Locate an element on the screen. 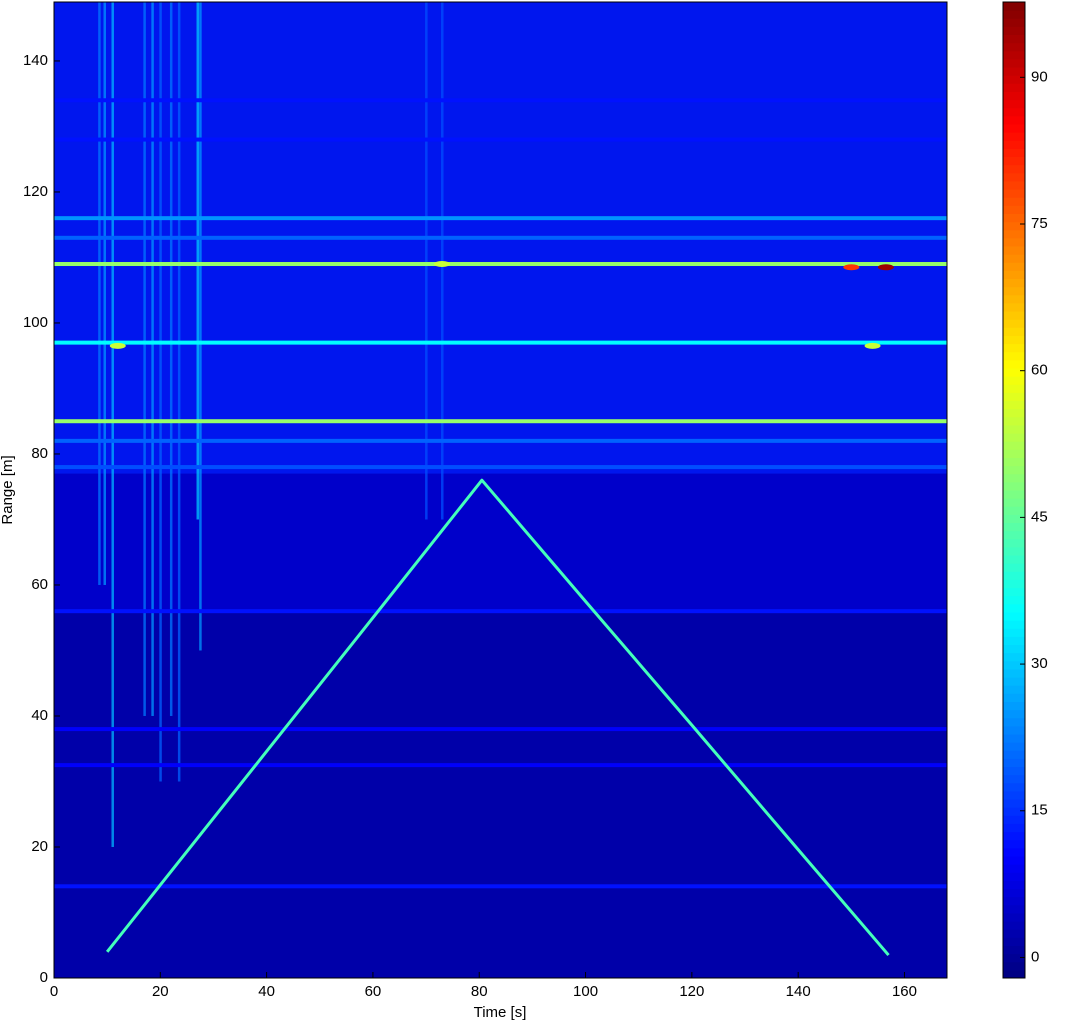 This screenshot has height=1022, width=1074. colorbar-tick-label: 15 is located at coordinates (1039, 810).